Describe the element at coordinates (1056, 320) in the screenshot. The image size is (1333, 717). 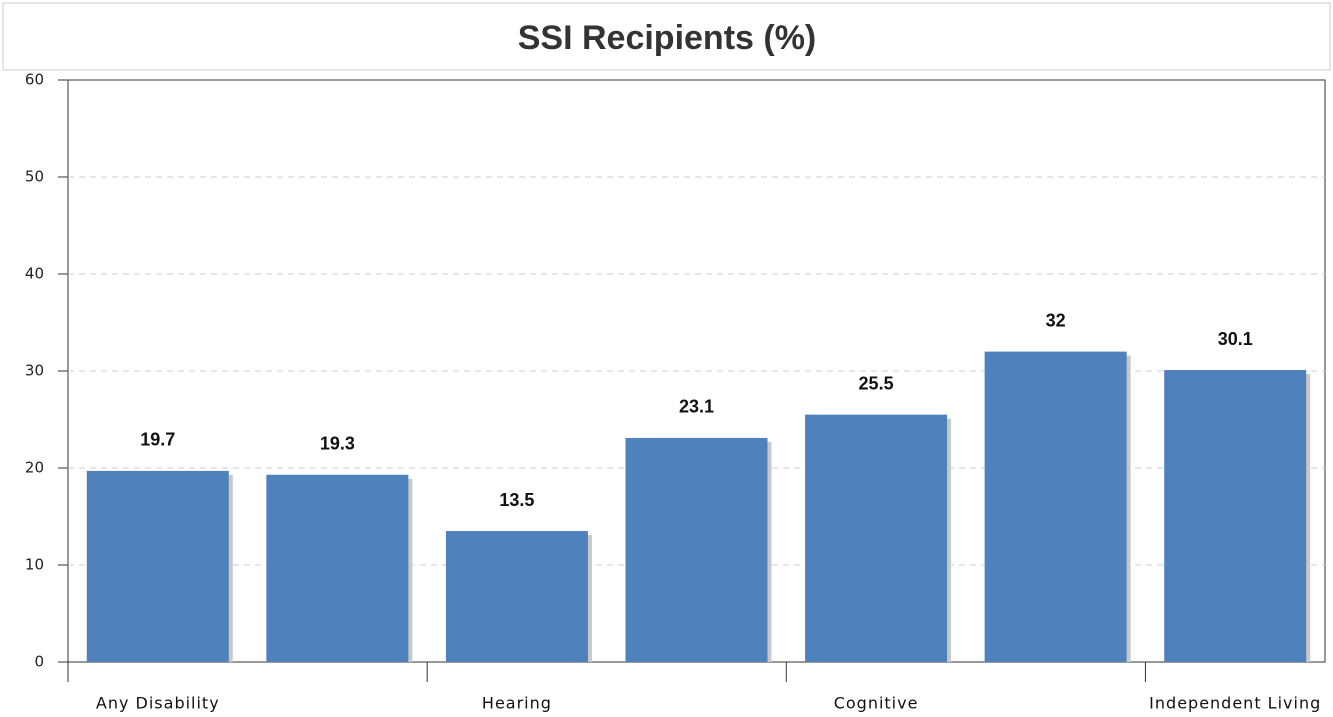
I see `data-label: 32` at that location.